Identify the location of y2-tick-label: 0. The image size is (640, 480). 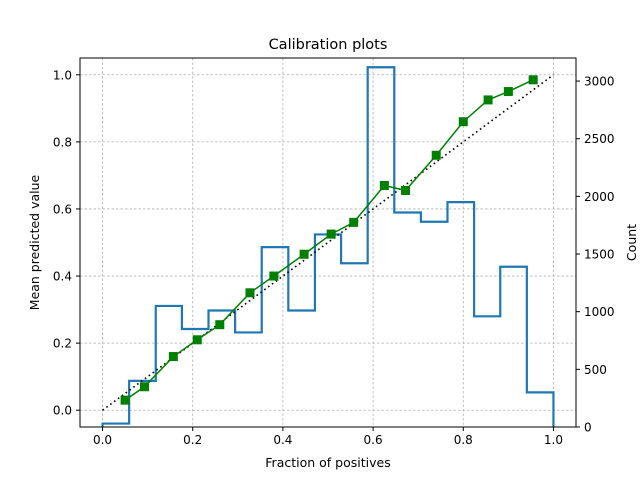
(588, 428).